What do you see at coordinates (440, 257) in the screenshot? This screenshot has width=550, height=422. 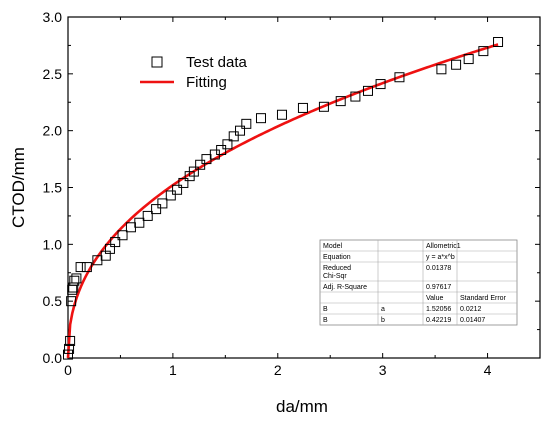 I see `fit-table-cell: y = a*x^b` at bounding box center [440, 257].